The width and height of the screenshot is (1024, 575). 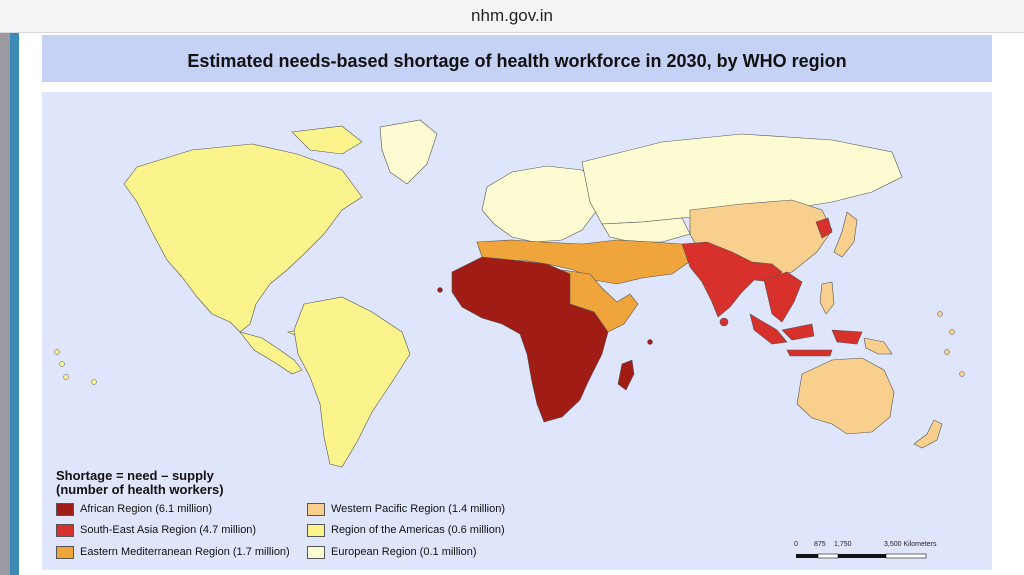 I want to click on url-text: nhm.gov.in, so click(x=512, y=15).